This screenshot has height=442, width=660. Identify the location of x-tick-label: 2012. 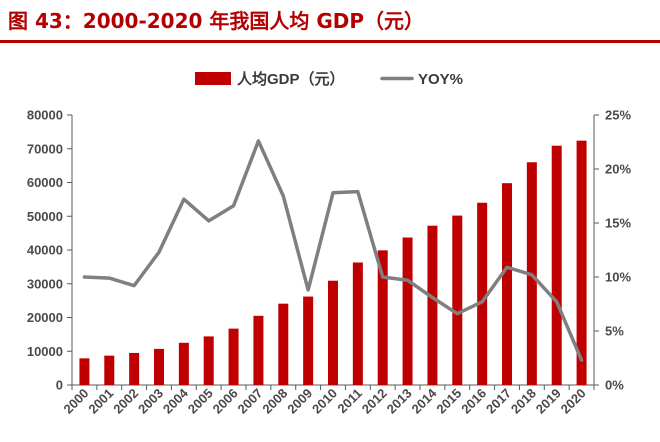
(374, 401).